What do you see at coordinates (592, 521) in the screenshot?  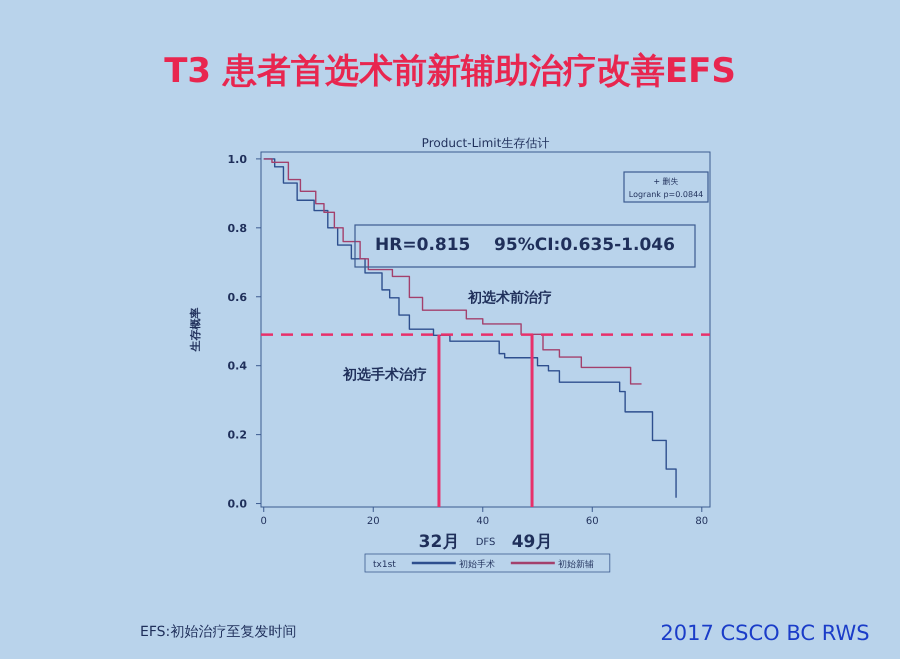 I see `x-tick-label: 60` at bounding box center [592, 521].